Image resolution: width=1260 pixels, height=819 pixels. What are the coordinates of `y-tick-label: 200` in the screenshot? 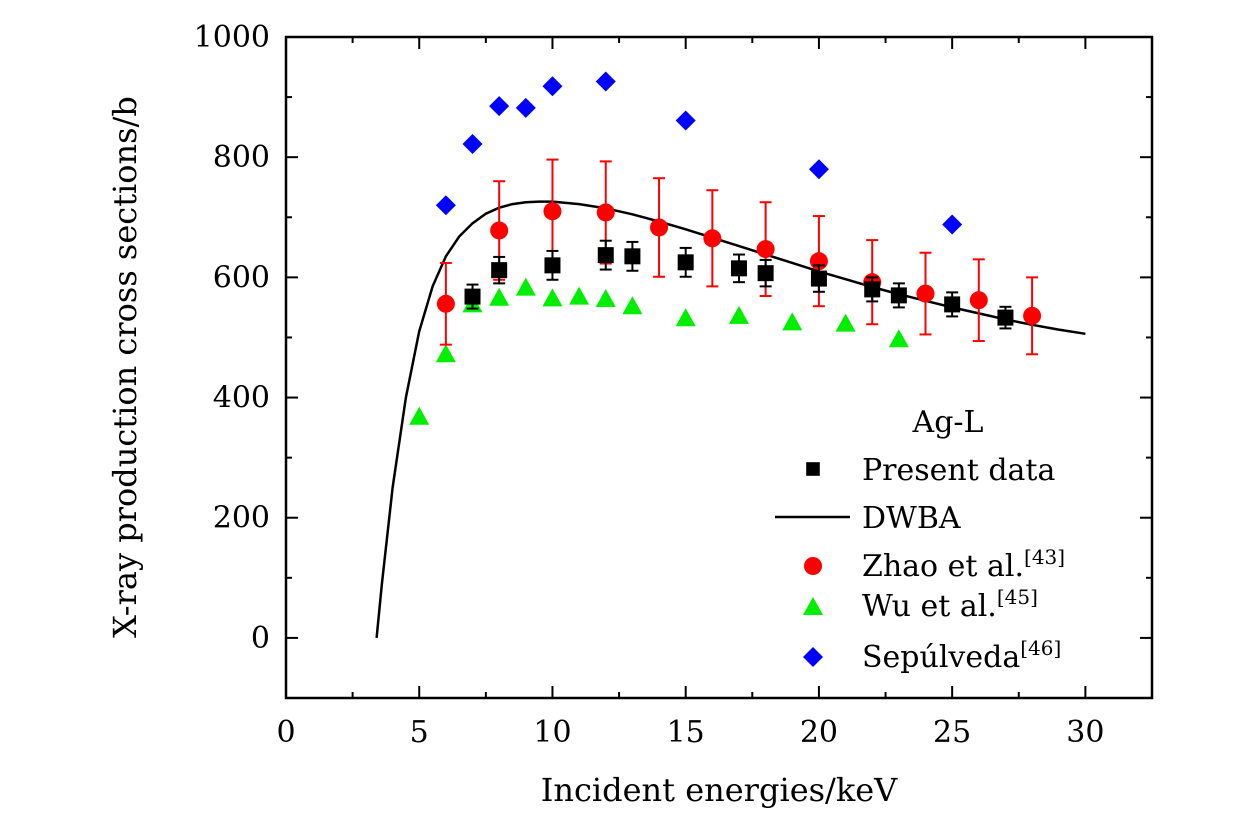 It's located at (241, 518).